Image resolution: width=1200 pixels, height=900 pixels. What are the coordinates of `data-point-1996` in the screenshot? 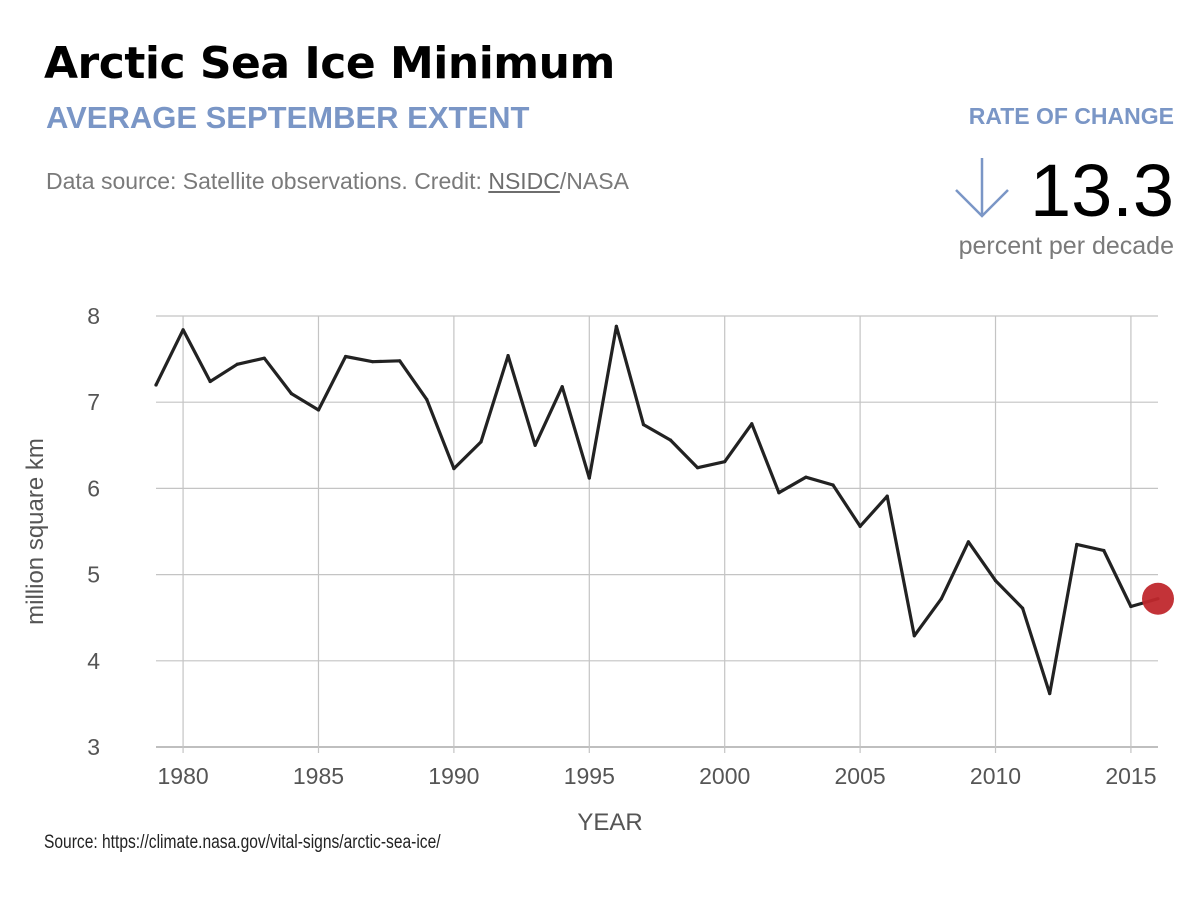 It's located at (616, 326).